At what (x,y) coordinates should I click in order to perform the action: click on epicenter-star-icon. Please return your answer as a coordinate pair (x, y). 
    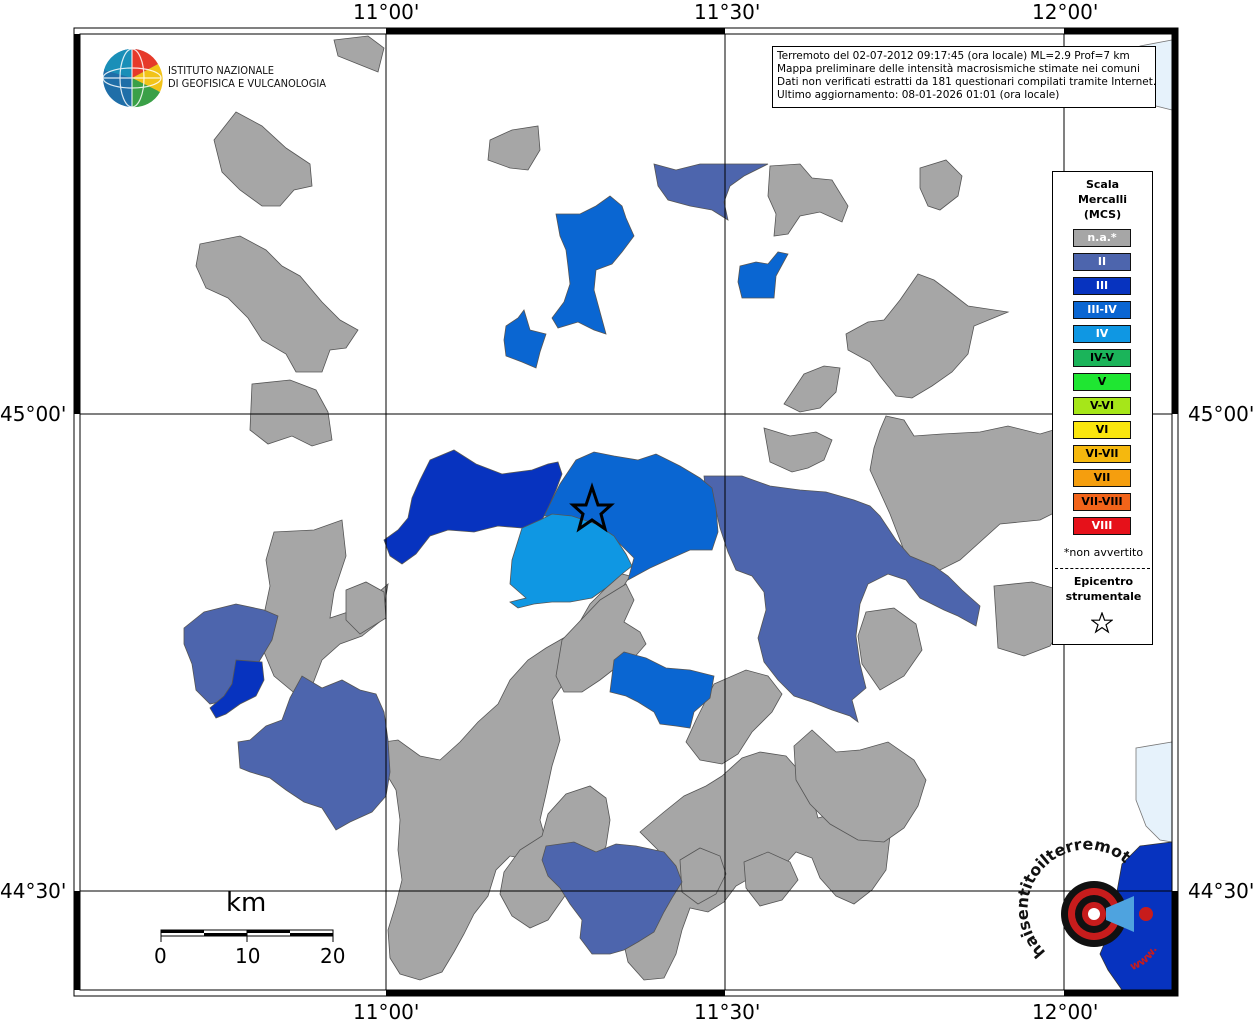
    Looking at the image, I should click on (1102, 623).